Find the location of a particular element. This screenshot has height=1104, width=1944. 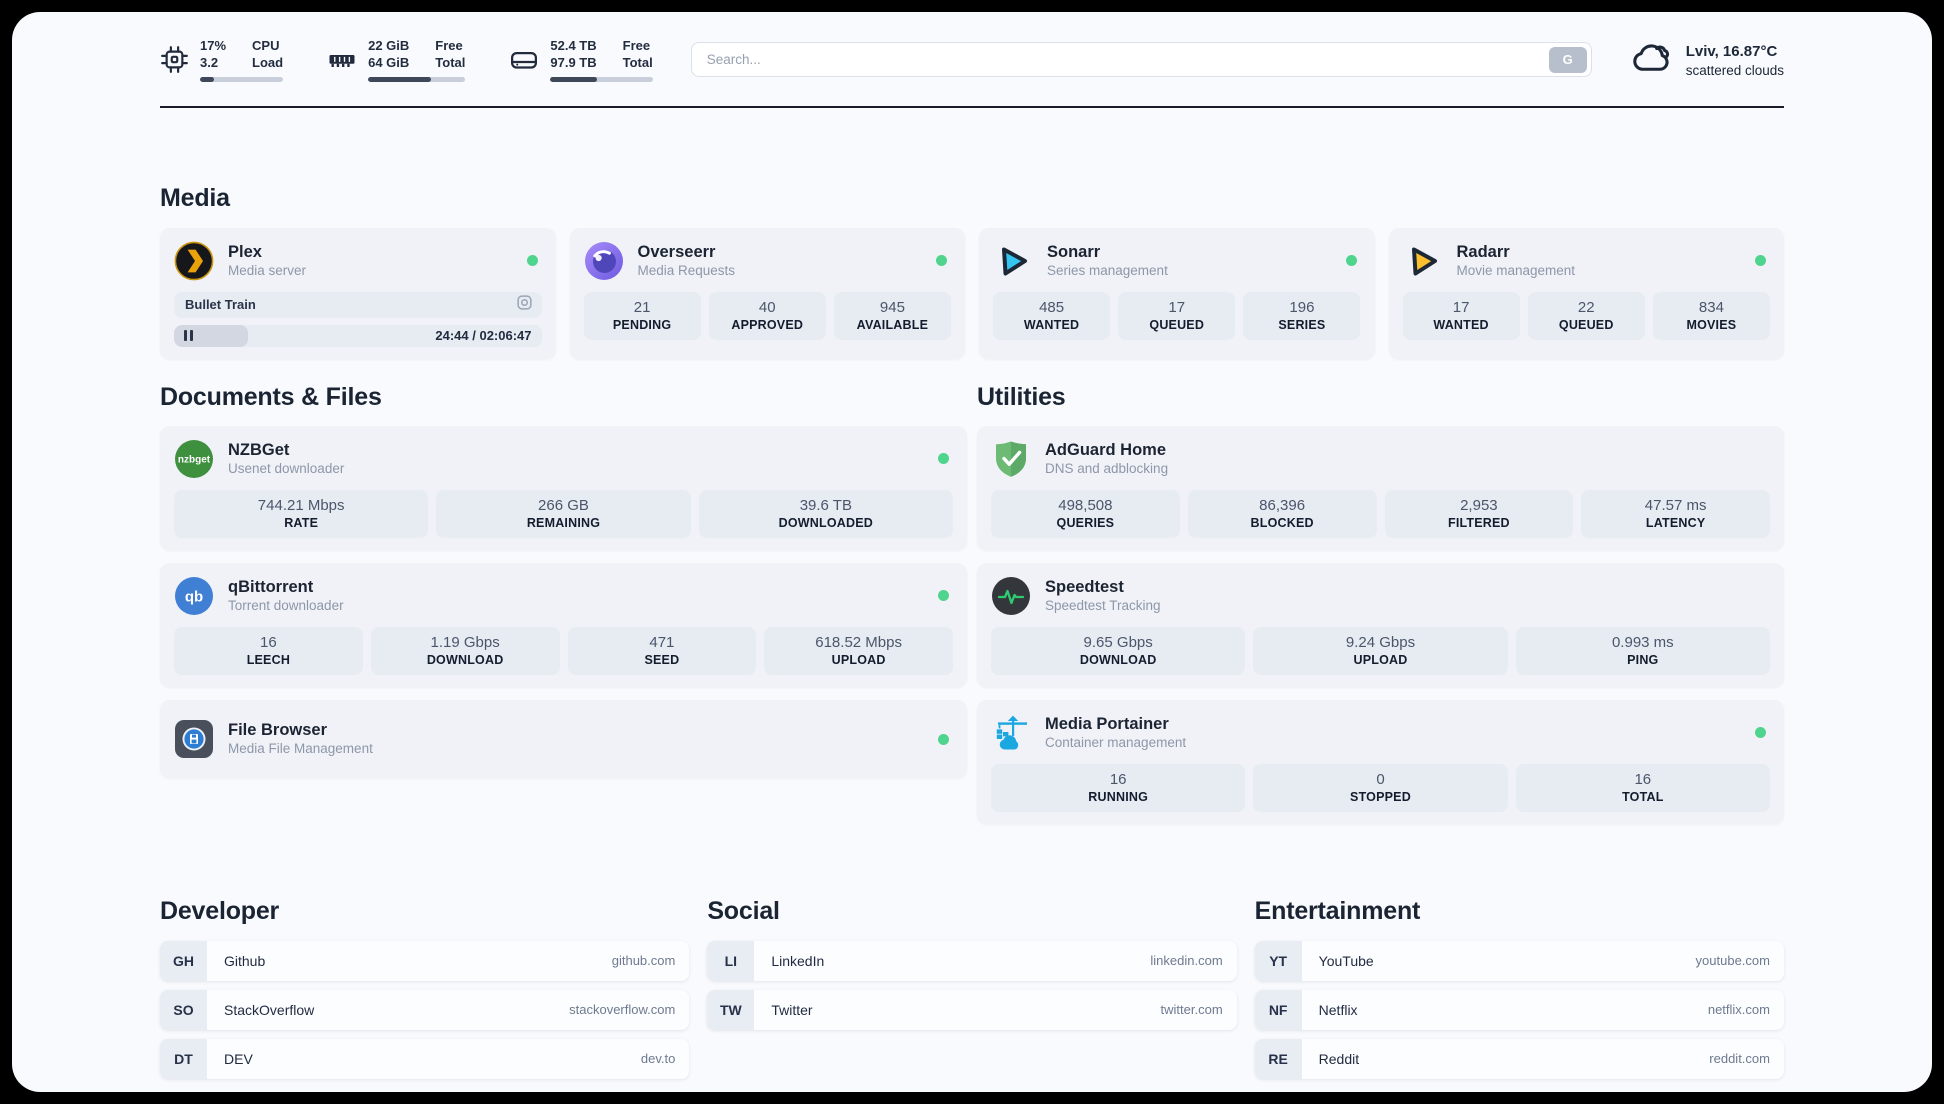

app-card-filebrowser: File Browser Media File Management is located at coordinates (563, 738).